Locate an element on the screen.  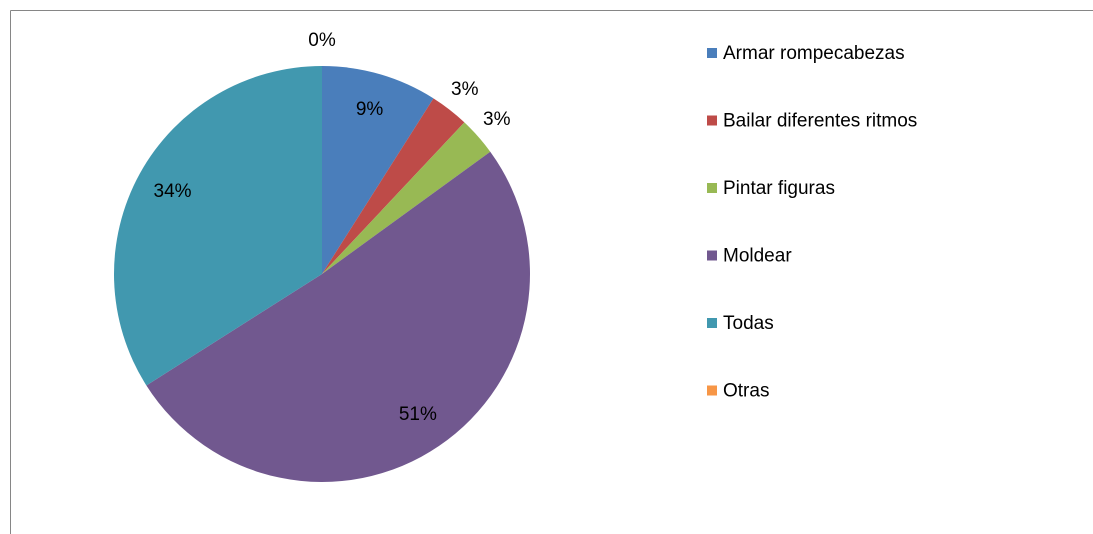
data-label: 9% is located at coordinates (370, 109).